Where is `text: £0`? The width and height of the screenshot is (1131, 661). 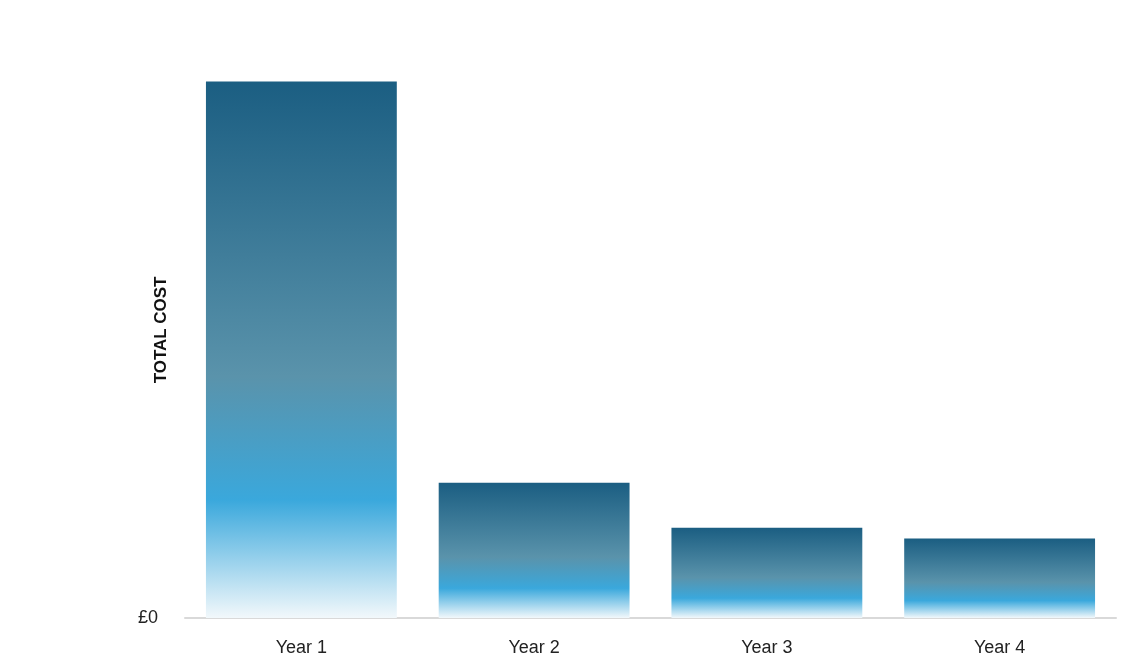 text: £0 is located at coordinates (147, 617).